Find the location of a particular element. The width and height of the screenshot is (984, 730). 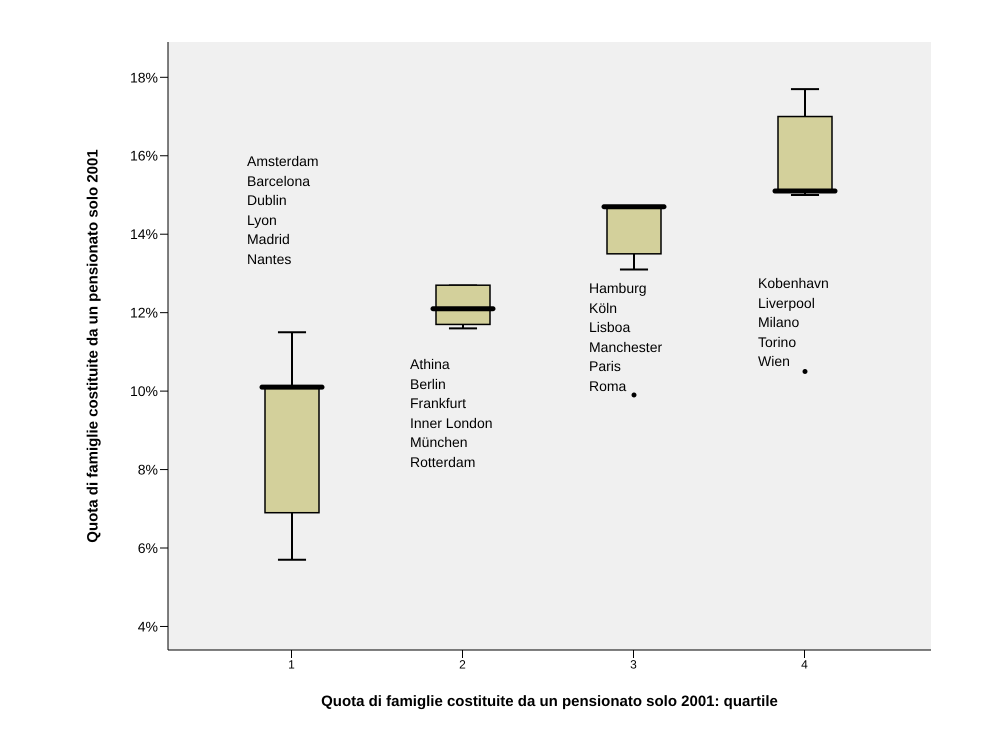

x-tick-label: 2 is located at coordinates (462, 665).